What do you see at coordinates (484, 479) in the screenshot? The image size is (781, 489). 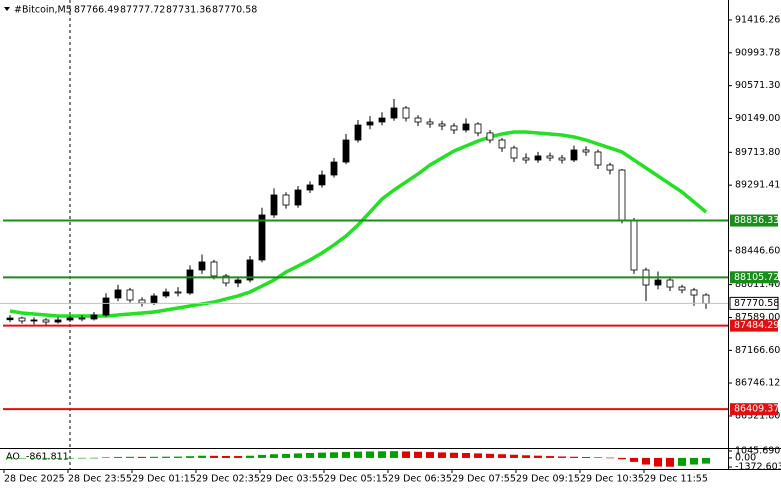 I see `x-tick-label: 29 Dec 07:55` at bounding box center [484, 479].